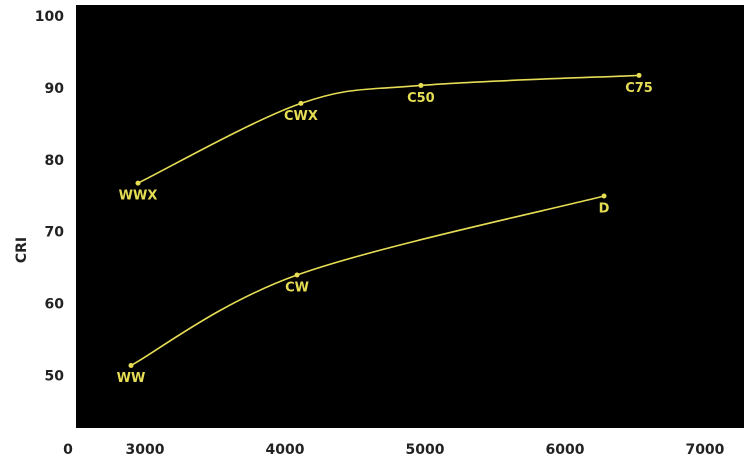 The height and width of the screenshot is (463, 744). I want to click on point-label: C50, so click(421, 98).